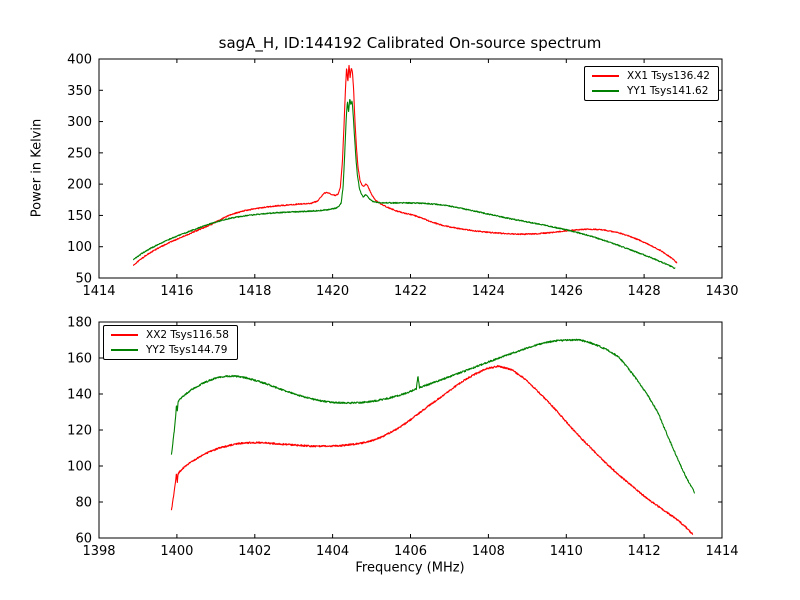  I want to click on top-plot-xtick-label: 1416, so click(176, 291).